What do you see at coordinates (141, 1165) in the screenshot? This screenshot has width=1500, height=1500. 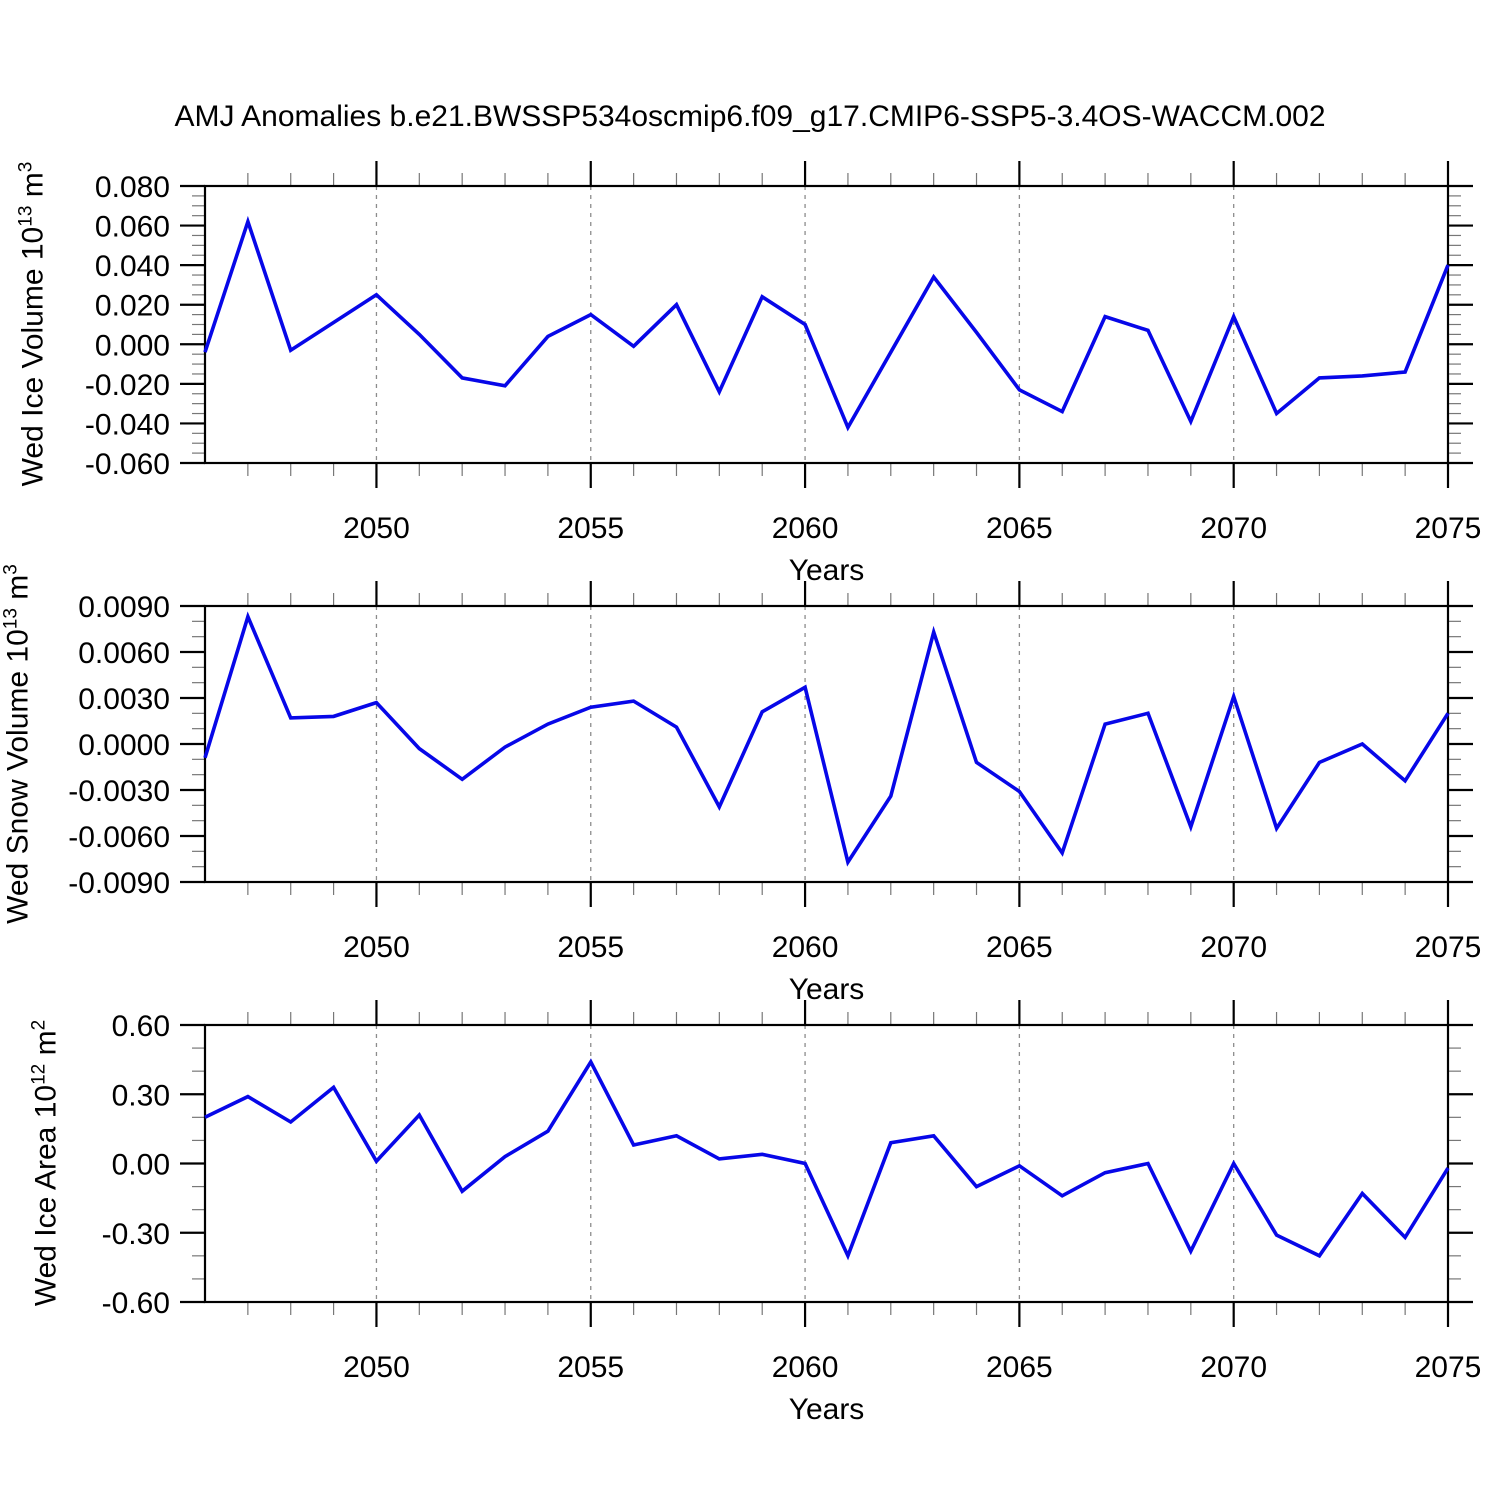 I see `y-tick-label: 0.00` at bounding box center [141, 1165].